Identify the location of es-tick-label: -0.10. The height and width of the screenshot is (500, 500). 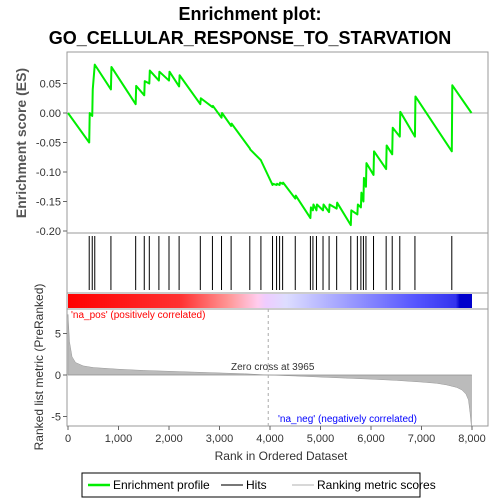
(48, 173).